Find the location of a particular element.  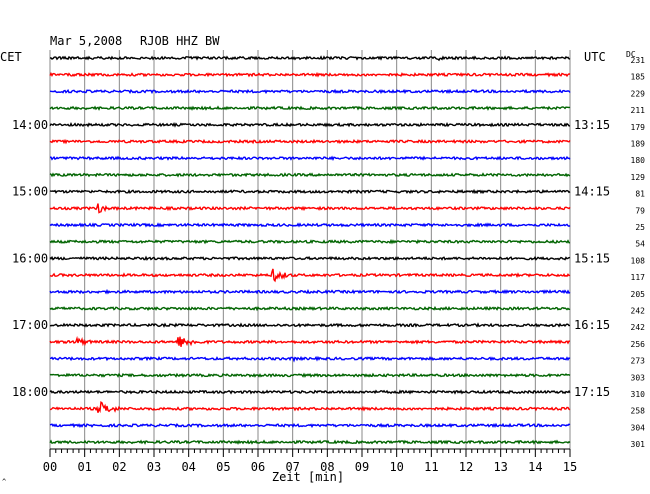

dc-header-label: DC is located at coordinates (631, 54).